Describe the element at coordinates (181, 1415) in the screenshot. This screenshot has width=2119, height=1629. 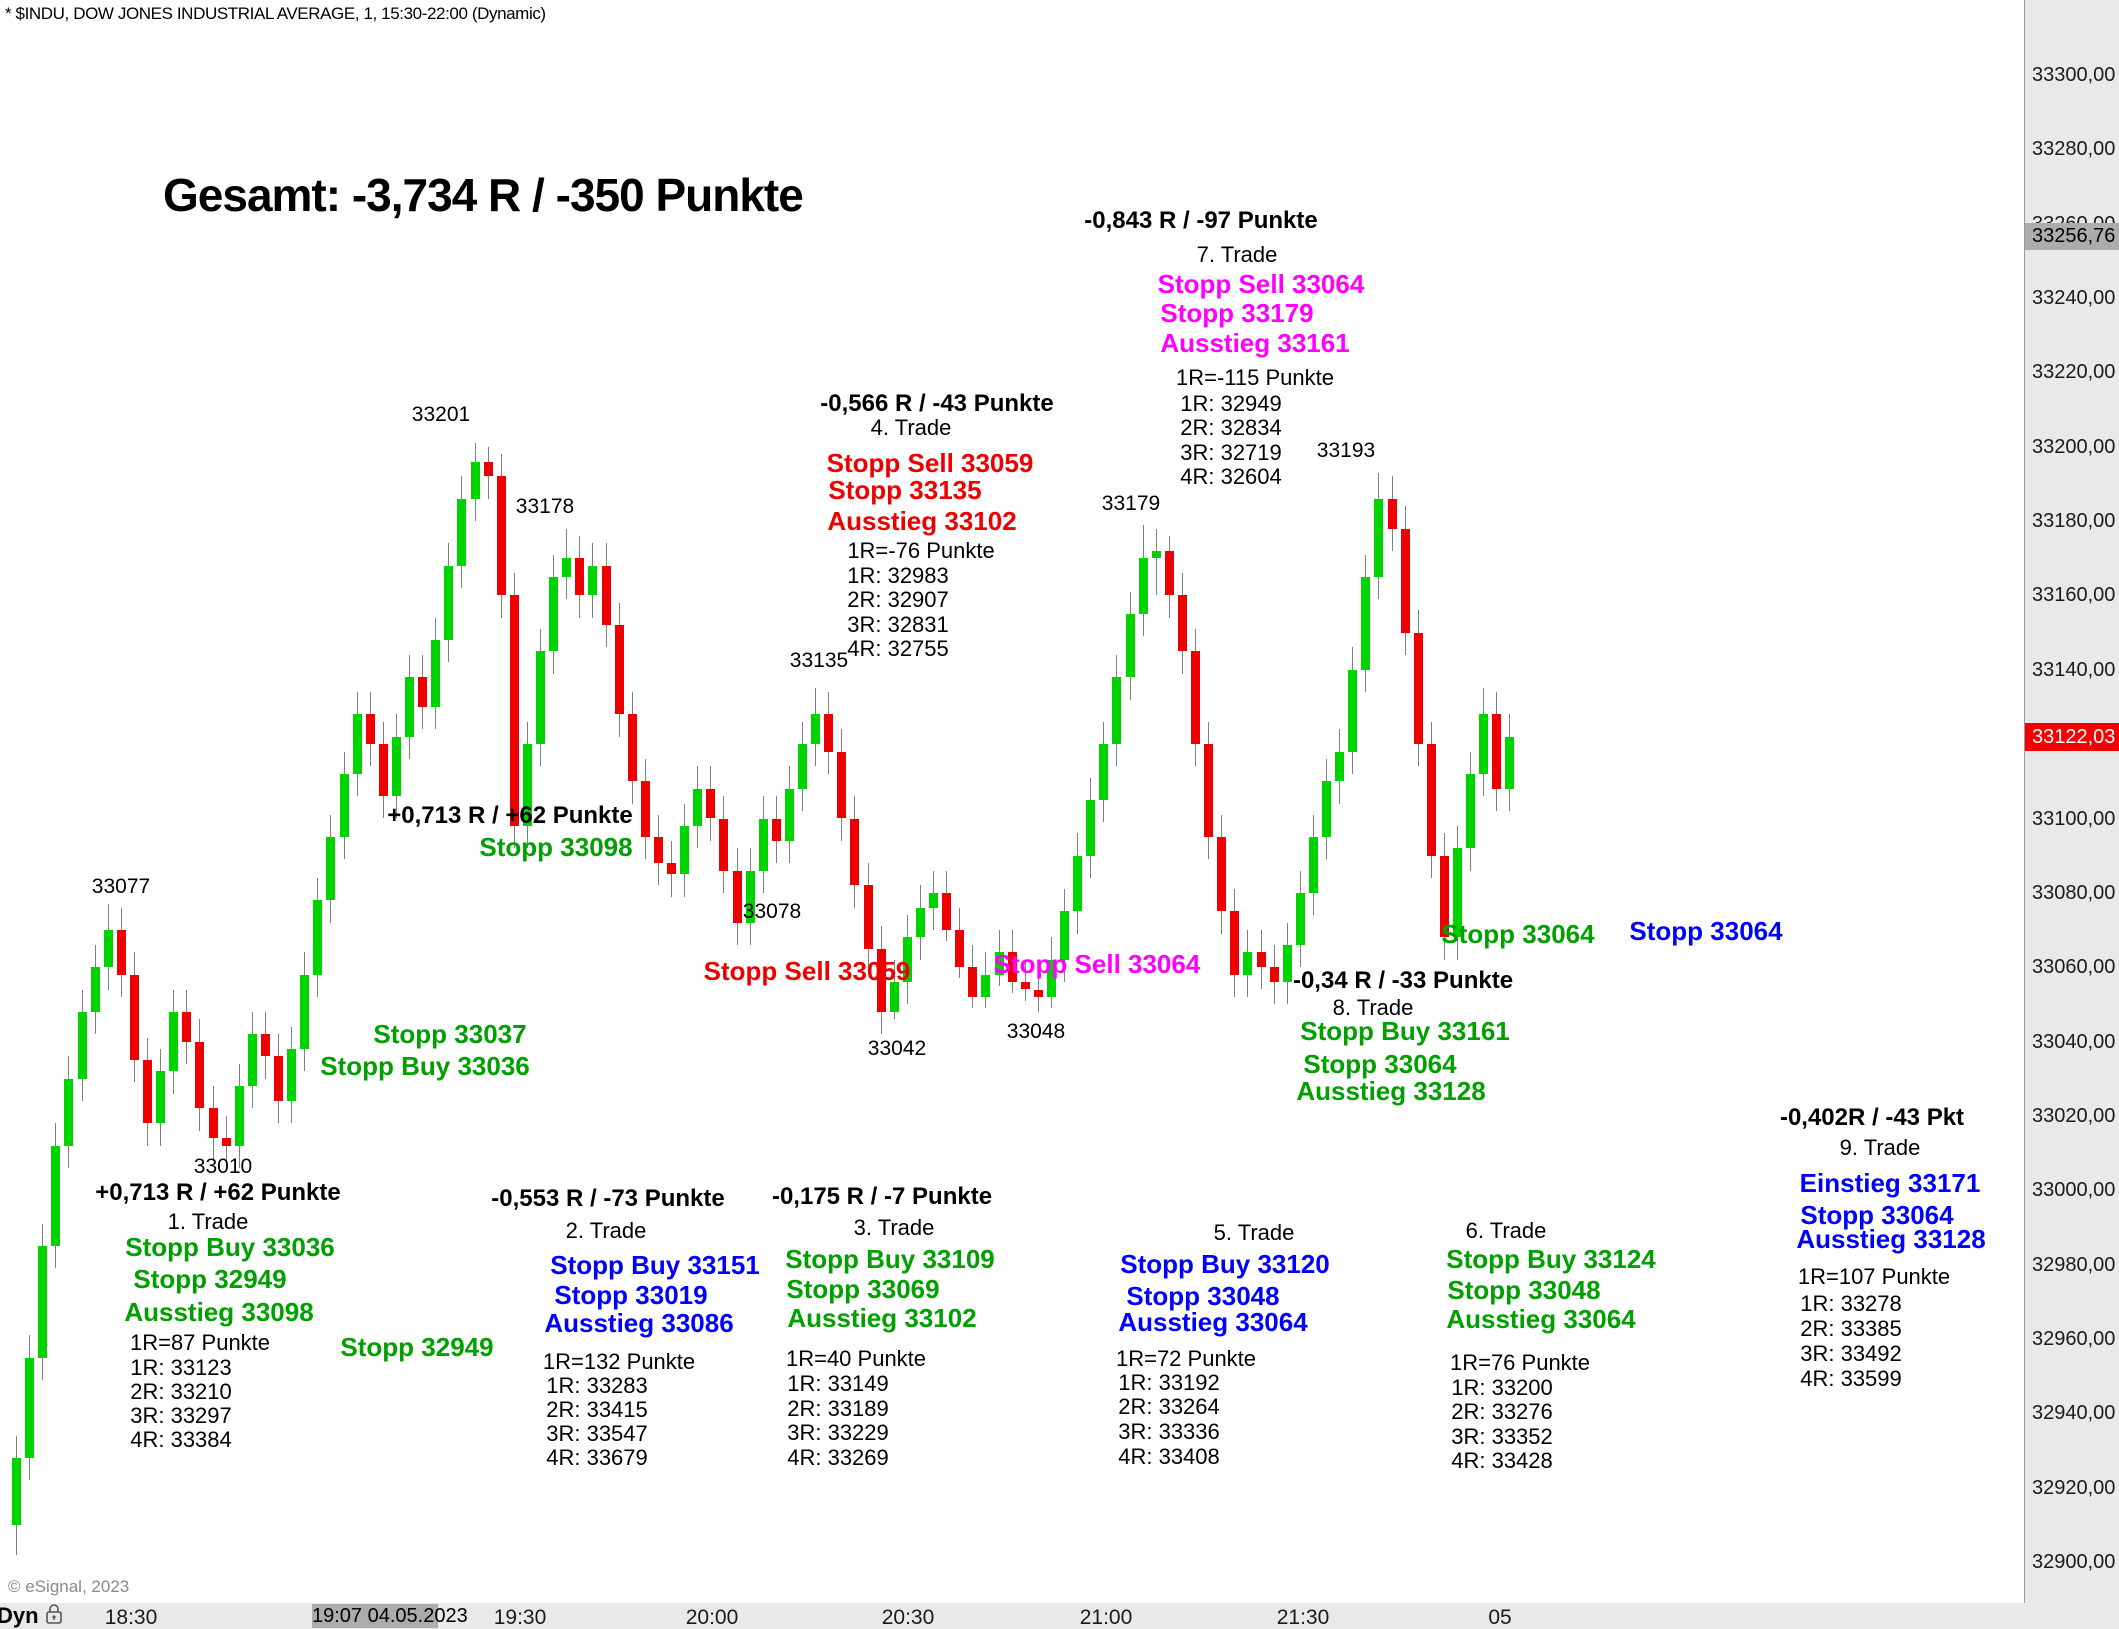
I see `trade-label: 3R: 33297` at that location.